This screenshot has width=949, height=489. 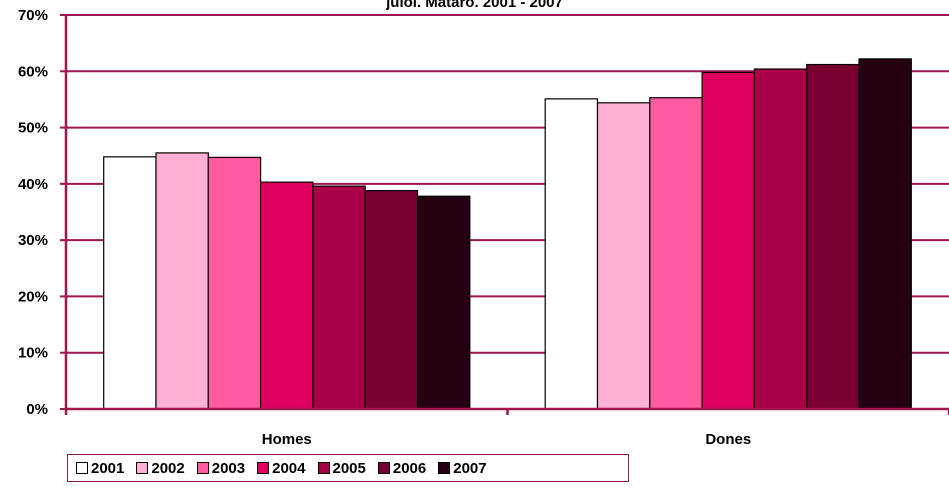 I want to click on legend-item: 2003, so click(x=221, y=468).